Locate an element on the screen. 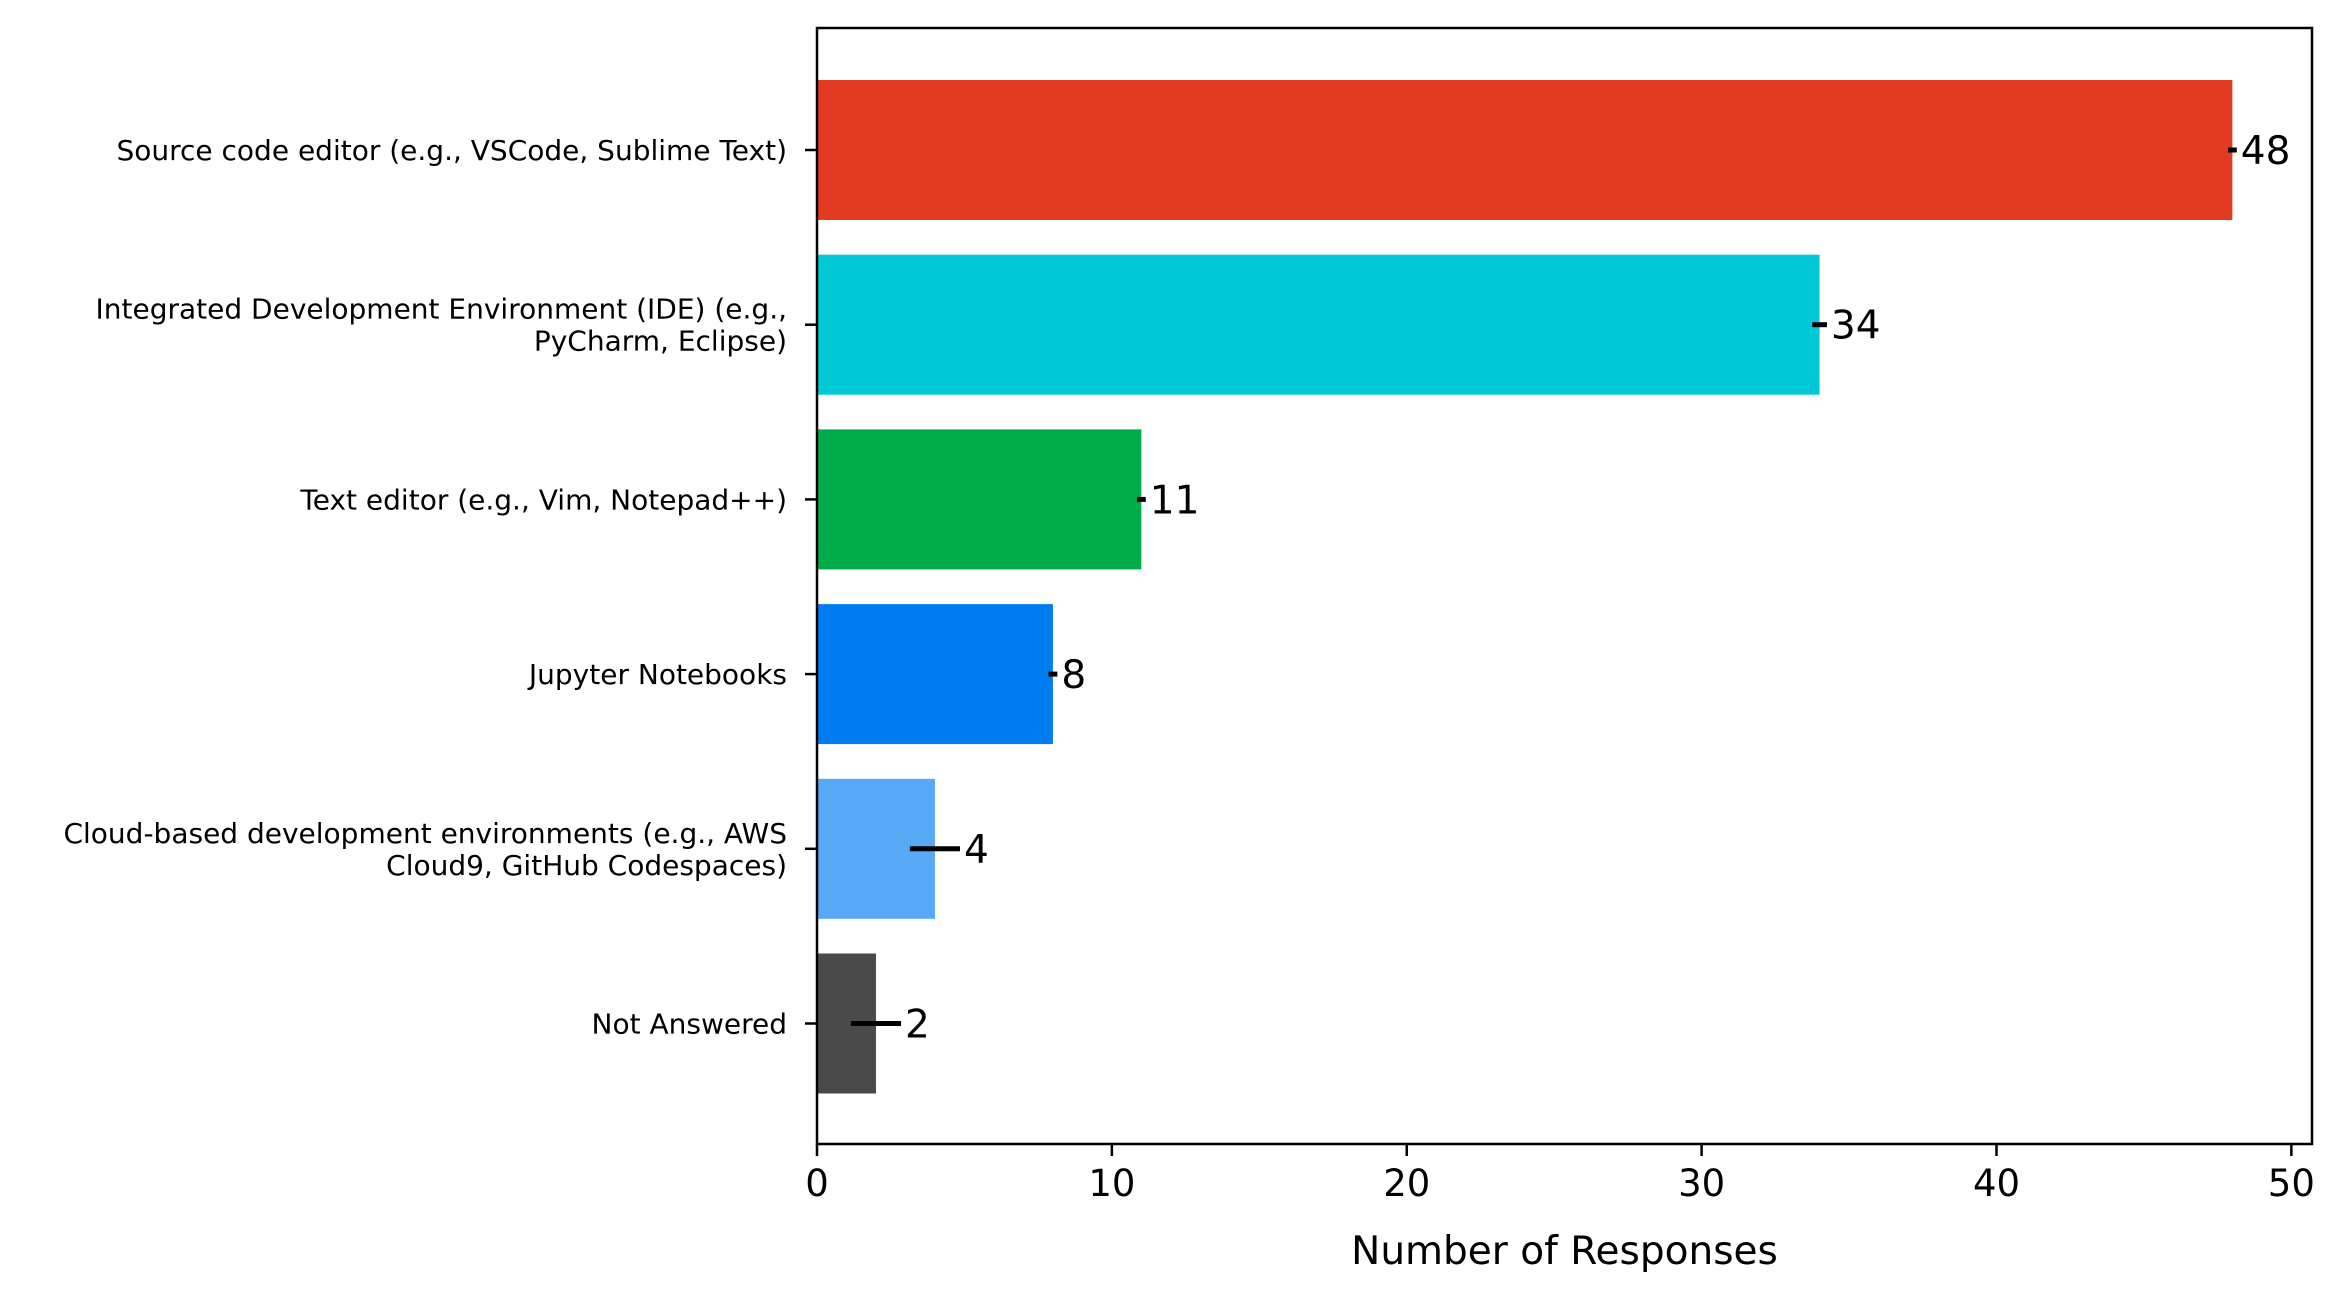 This screenshot has width=2339, height=1298. value-label-5: 2 is located at coordinates (917, 1025).